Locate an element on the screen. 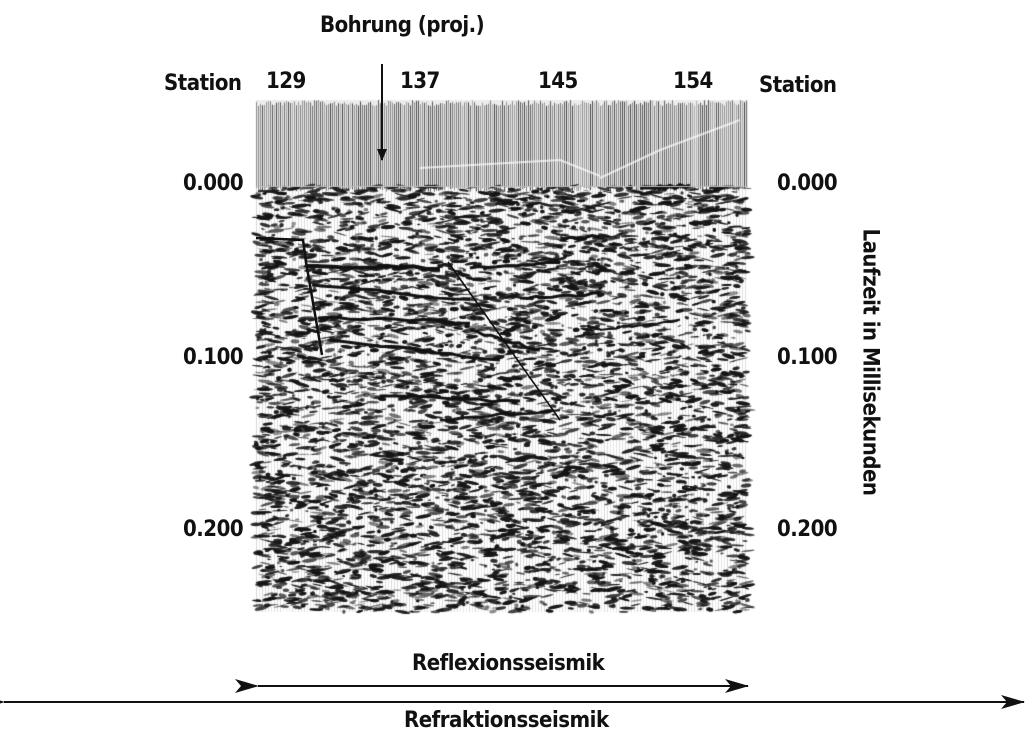 The height and width of the screenshot is (740, 1028). vertical-axis-label-wrapper: Laufzeit in Millisekunden is located at coordinates (870, 362).